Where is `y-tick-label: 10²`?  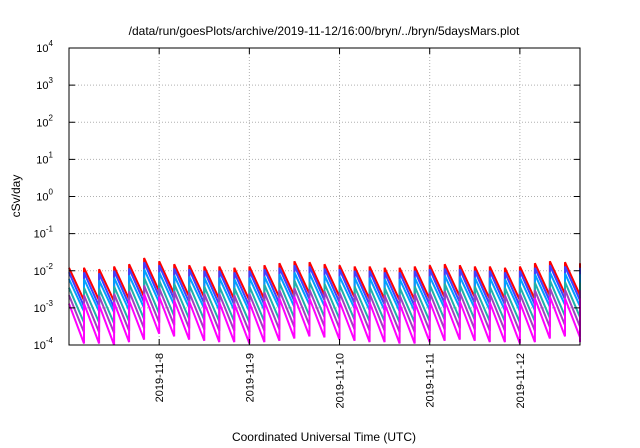
y-tick-label: 10² is located at coordinates (44, 121).